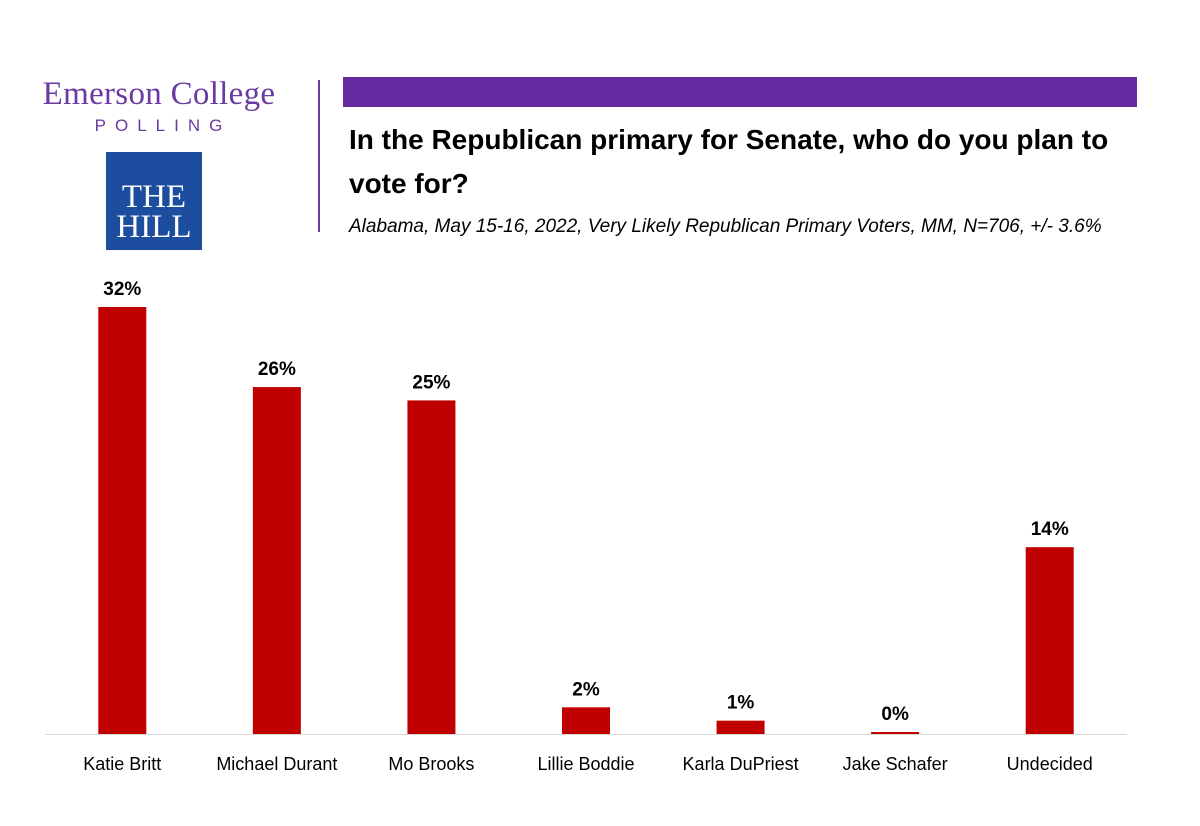 This screenshot has width=1200, height=826. Describe the element at coordinates (122, 289) in the screenshot. I see `data-label: 32%` at that location.